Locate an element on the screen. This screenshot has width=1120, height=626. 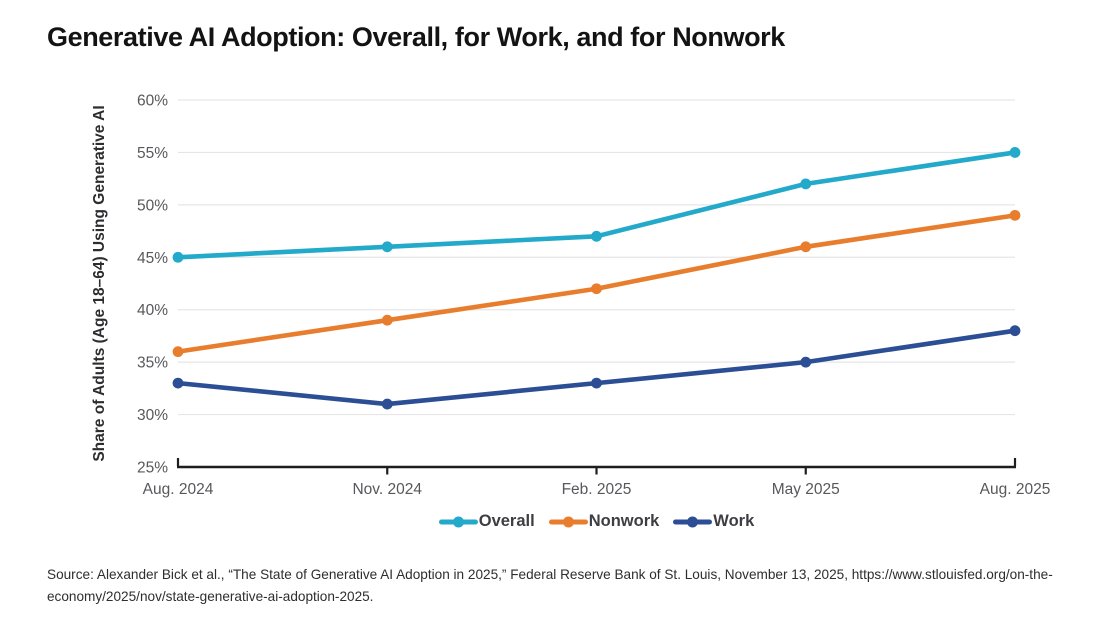
y-tick-label: 60% is located at coordinates (152, 101).